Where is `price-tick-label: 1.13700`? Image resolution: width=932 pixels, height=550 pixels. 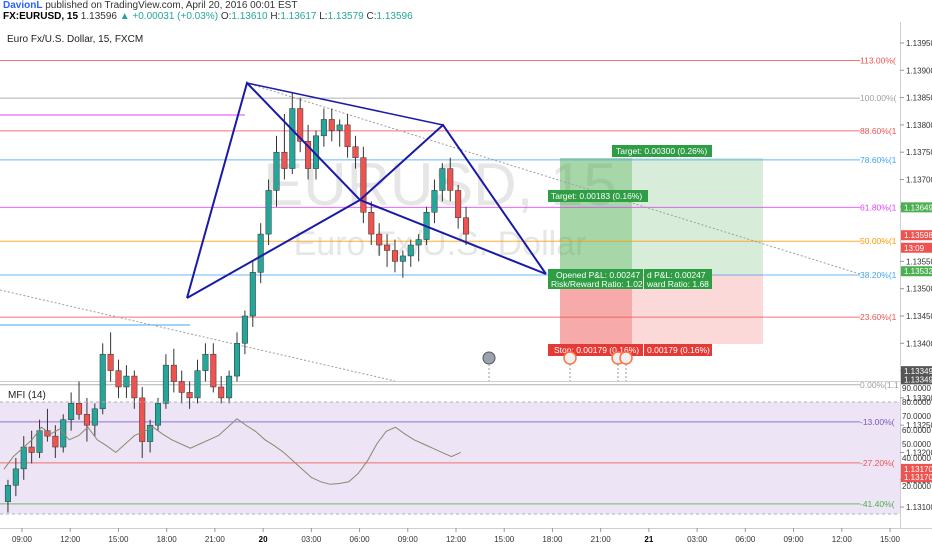
price-tick-label: 1.13700 is located at coordinates (919, 180).